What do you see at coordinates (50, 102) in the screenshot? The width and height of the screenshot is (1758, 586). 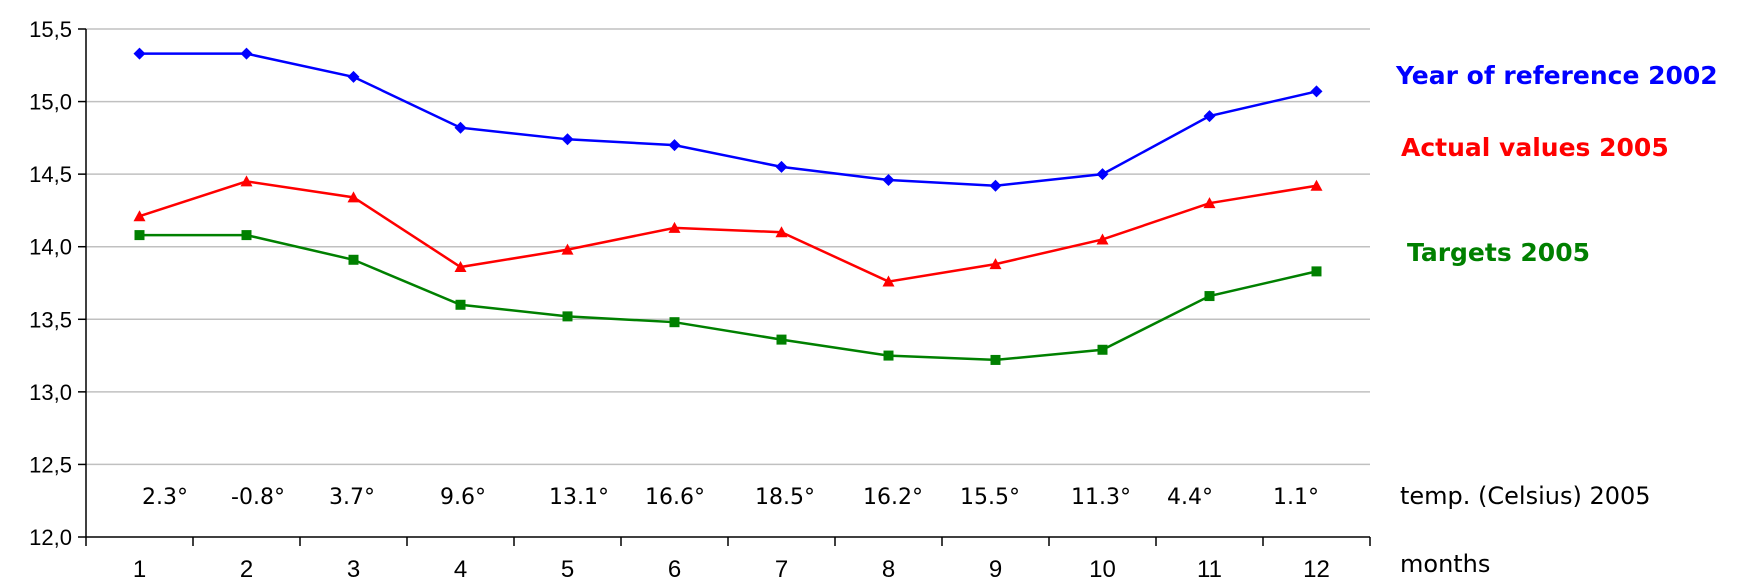 I see `y-tick-label: 15,0` at bounding box center [50, 102].